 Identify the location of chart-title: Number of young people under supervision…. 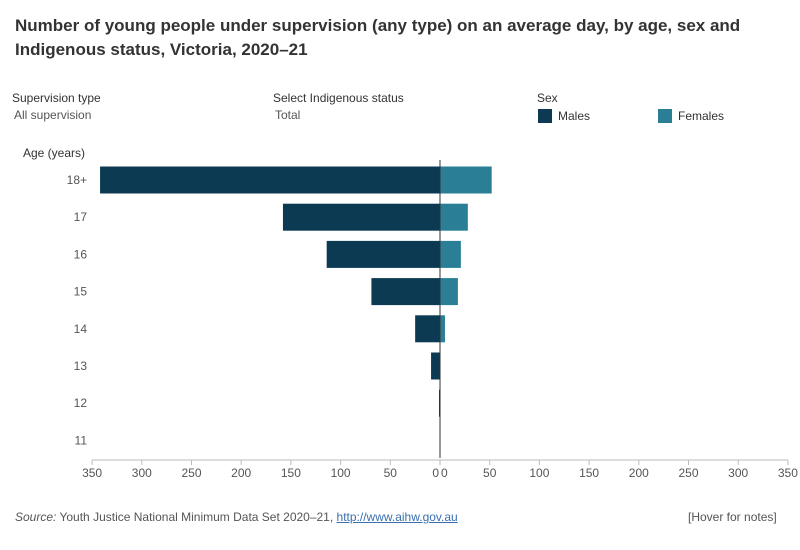
(378, 37).